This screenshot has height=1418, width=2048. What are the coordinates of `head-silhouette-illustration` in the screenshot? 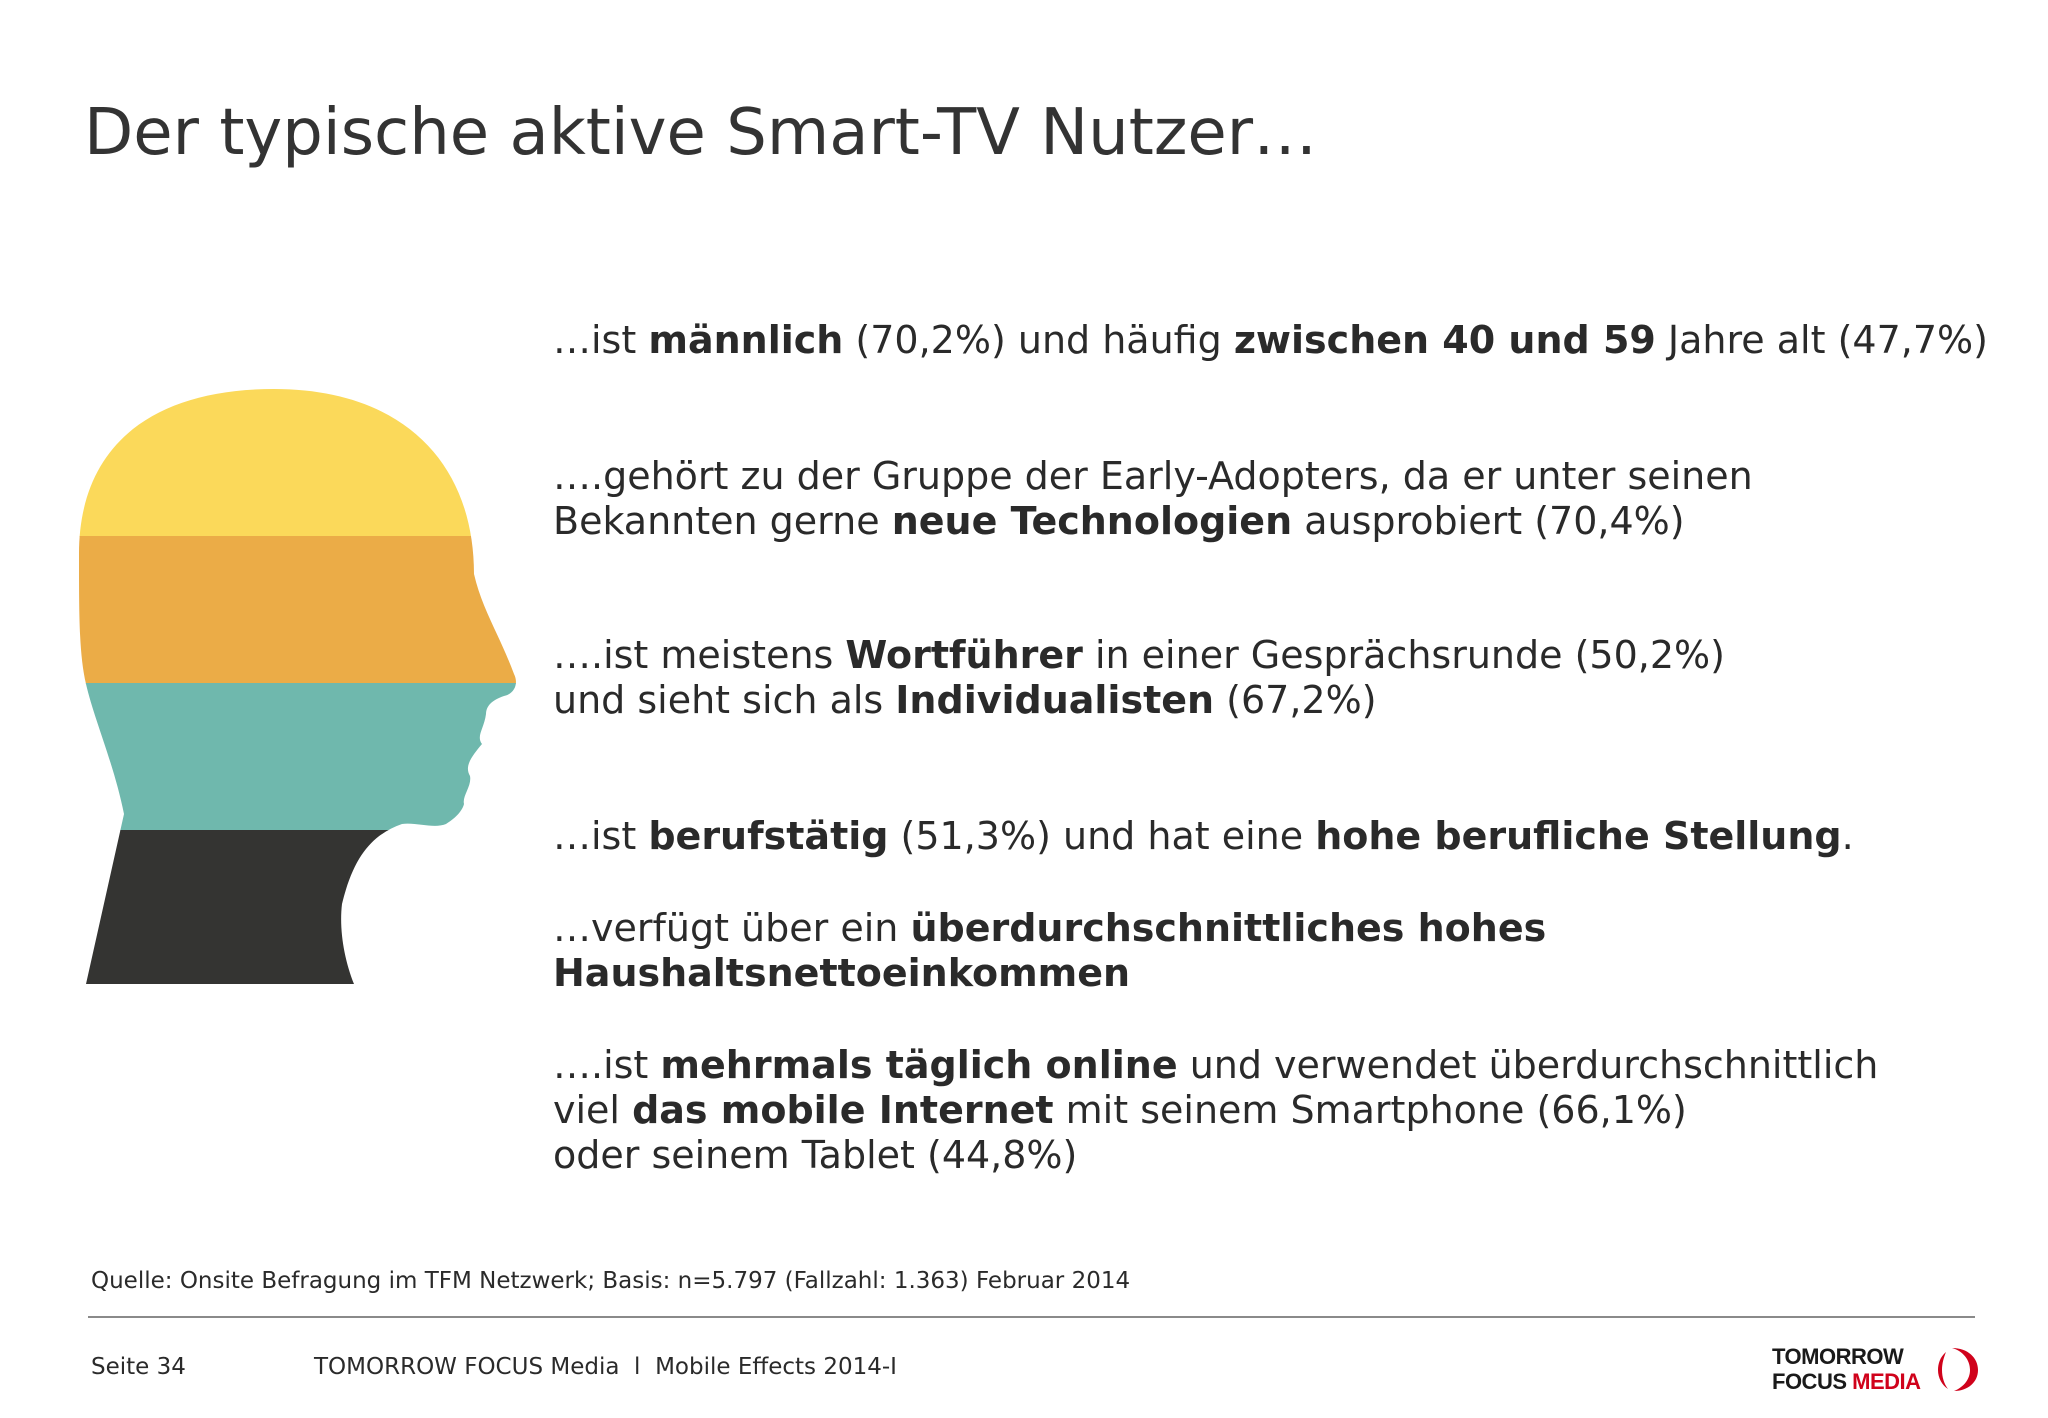 It's located at (297, 686).